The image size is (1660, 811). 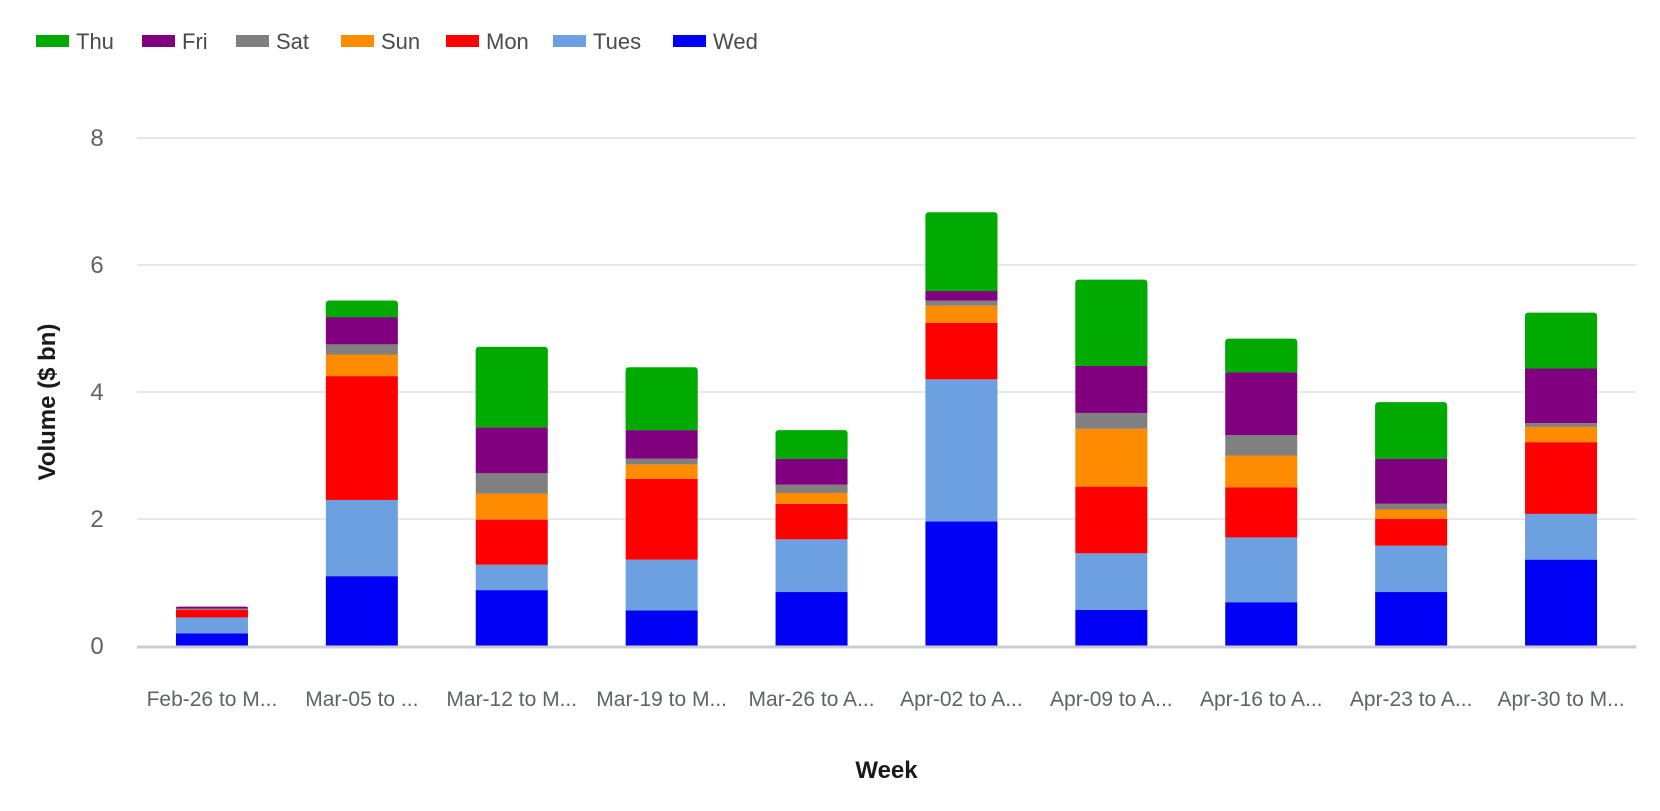 I want to click on y-tick-label: 2, so click(x=96, y=519).